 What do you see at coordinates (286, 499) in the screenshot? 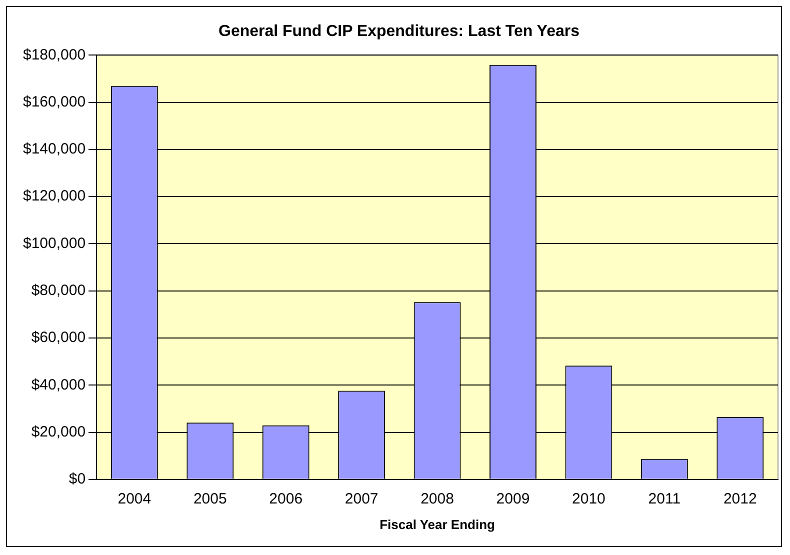
I see `x-tick-label: 2006` at bounding box center [286, 499].